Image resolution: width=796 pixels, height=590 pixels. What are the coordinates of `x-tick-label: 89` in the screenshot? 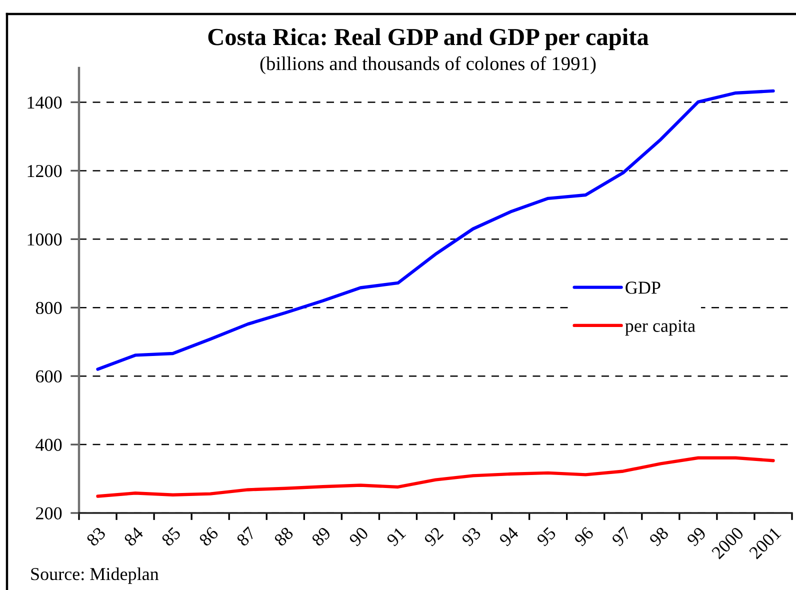 It's located at (321, 536).